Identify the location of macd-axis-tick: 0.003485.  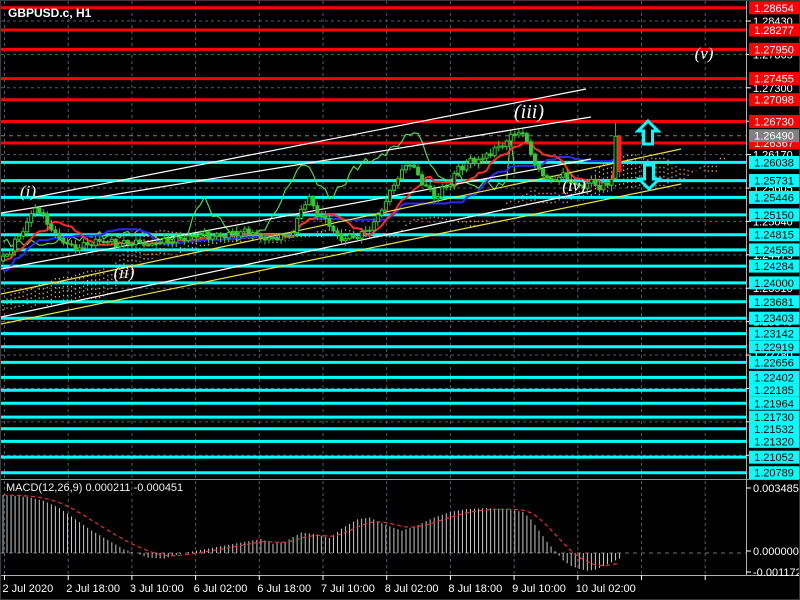
(776, 489).